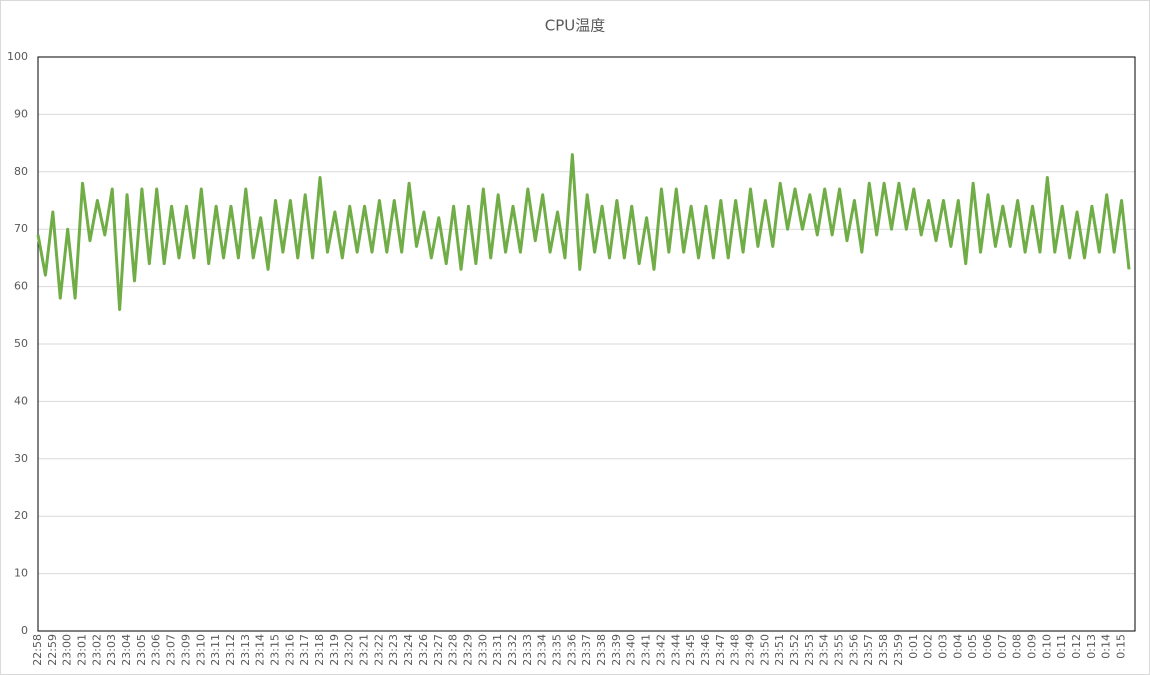  Describe the element at coordinates (705, 650) in the screenshot. I see `x-tick-label: 23:46` at that location.